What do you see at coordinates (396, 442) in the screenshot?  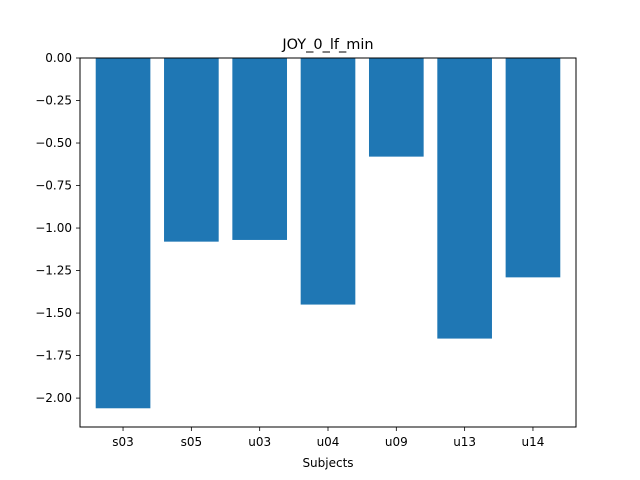 I see `x-tick-label-u09: u09` at bounding box center [396, 442].